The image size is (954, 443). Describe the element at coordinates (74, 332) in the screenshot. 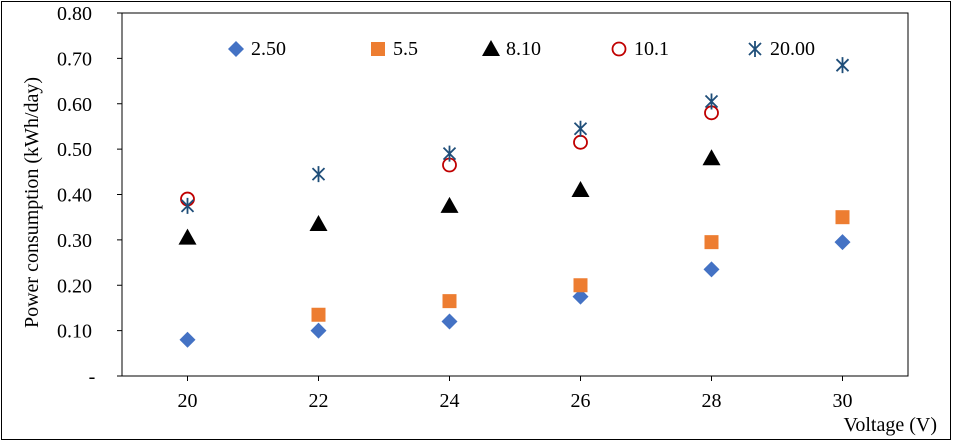

I see `y-tick-label: 0.10` at that location.